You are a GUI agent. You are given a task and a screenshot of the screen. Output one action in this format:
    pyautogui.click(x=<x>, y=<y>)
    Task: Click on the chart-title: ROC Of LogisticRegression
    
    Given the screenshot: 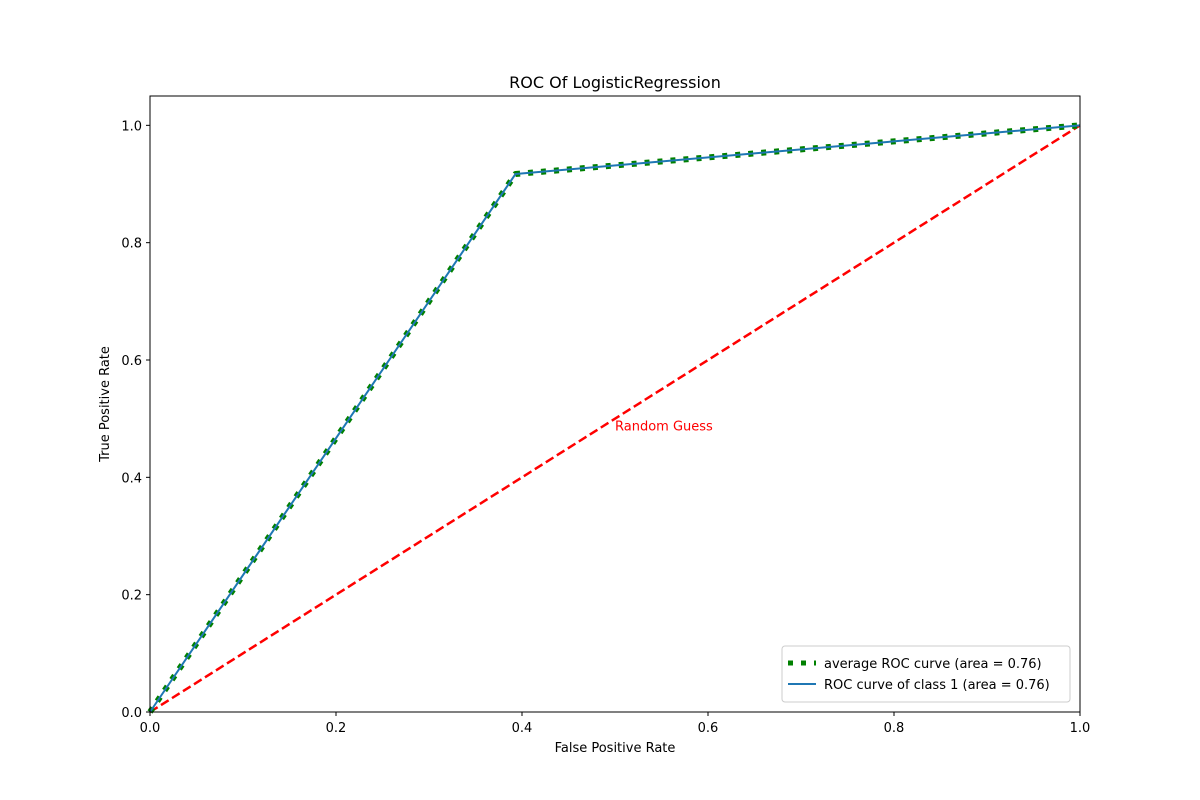 What is the action you would take?
    pyautogui.click(x=615, y=82)
    